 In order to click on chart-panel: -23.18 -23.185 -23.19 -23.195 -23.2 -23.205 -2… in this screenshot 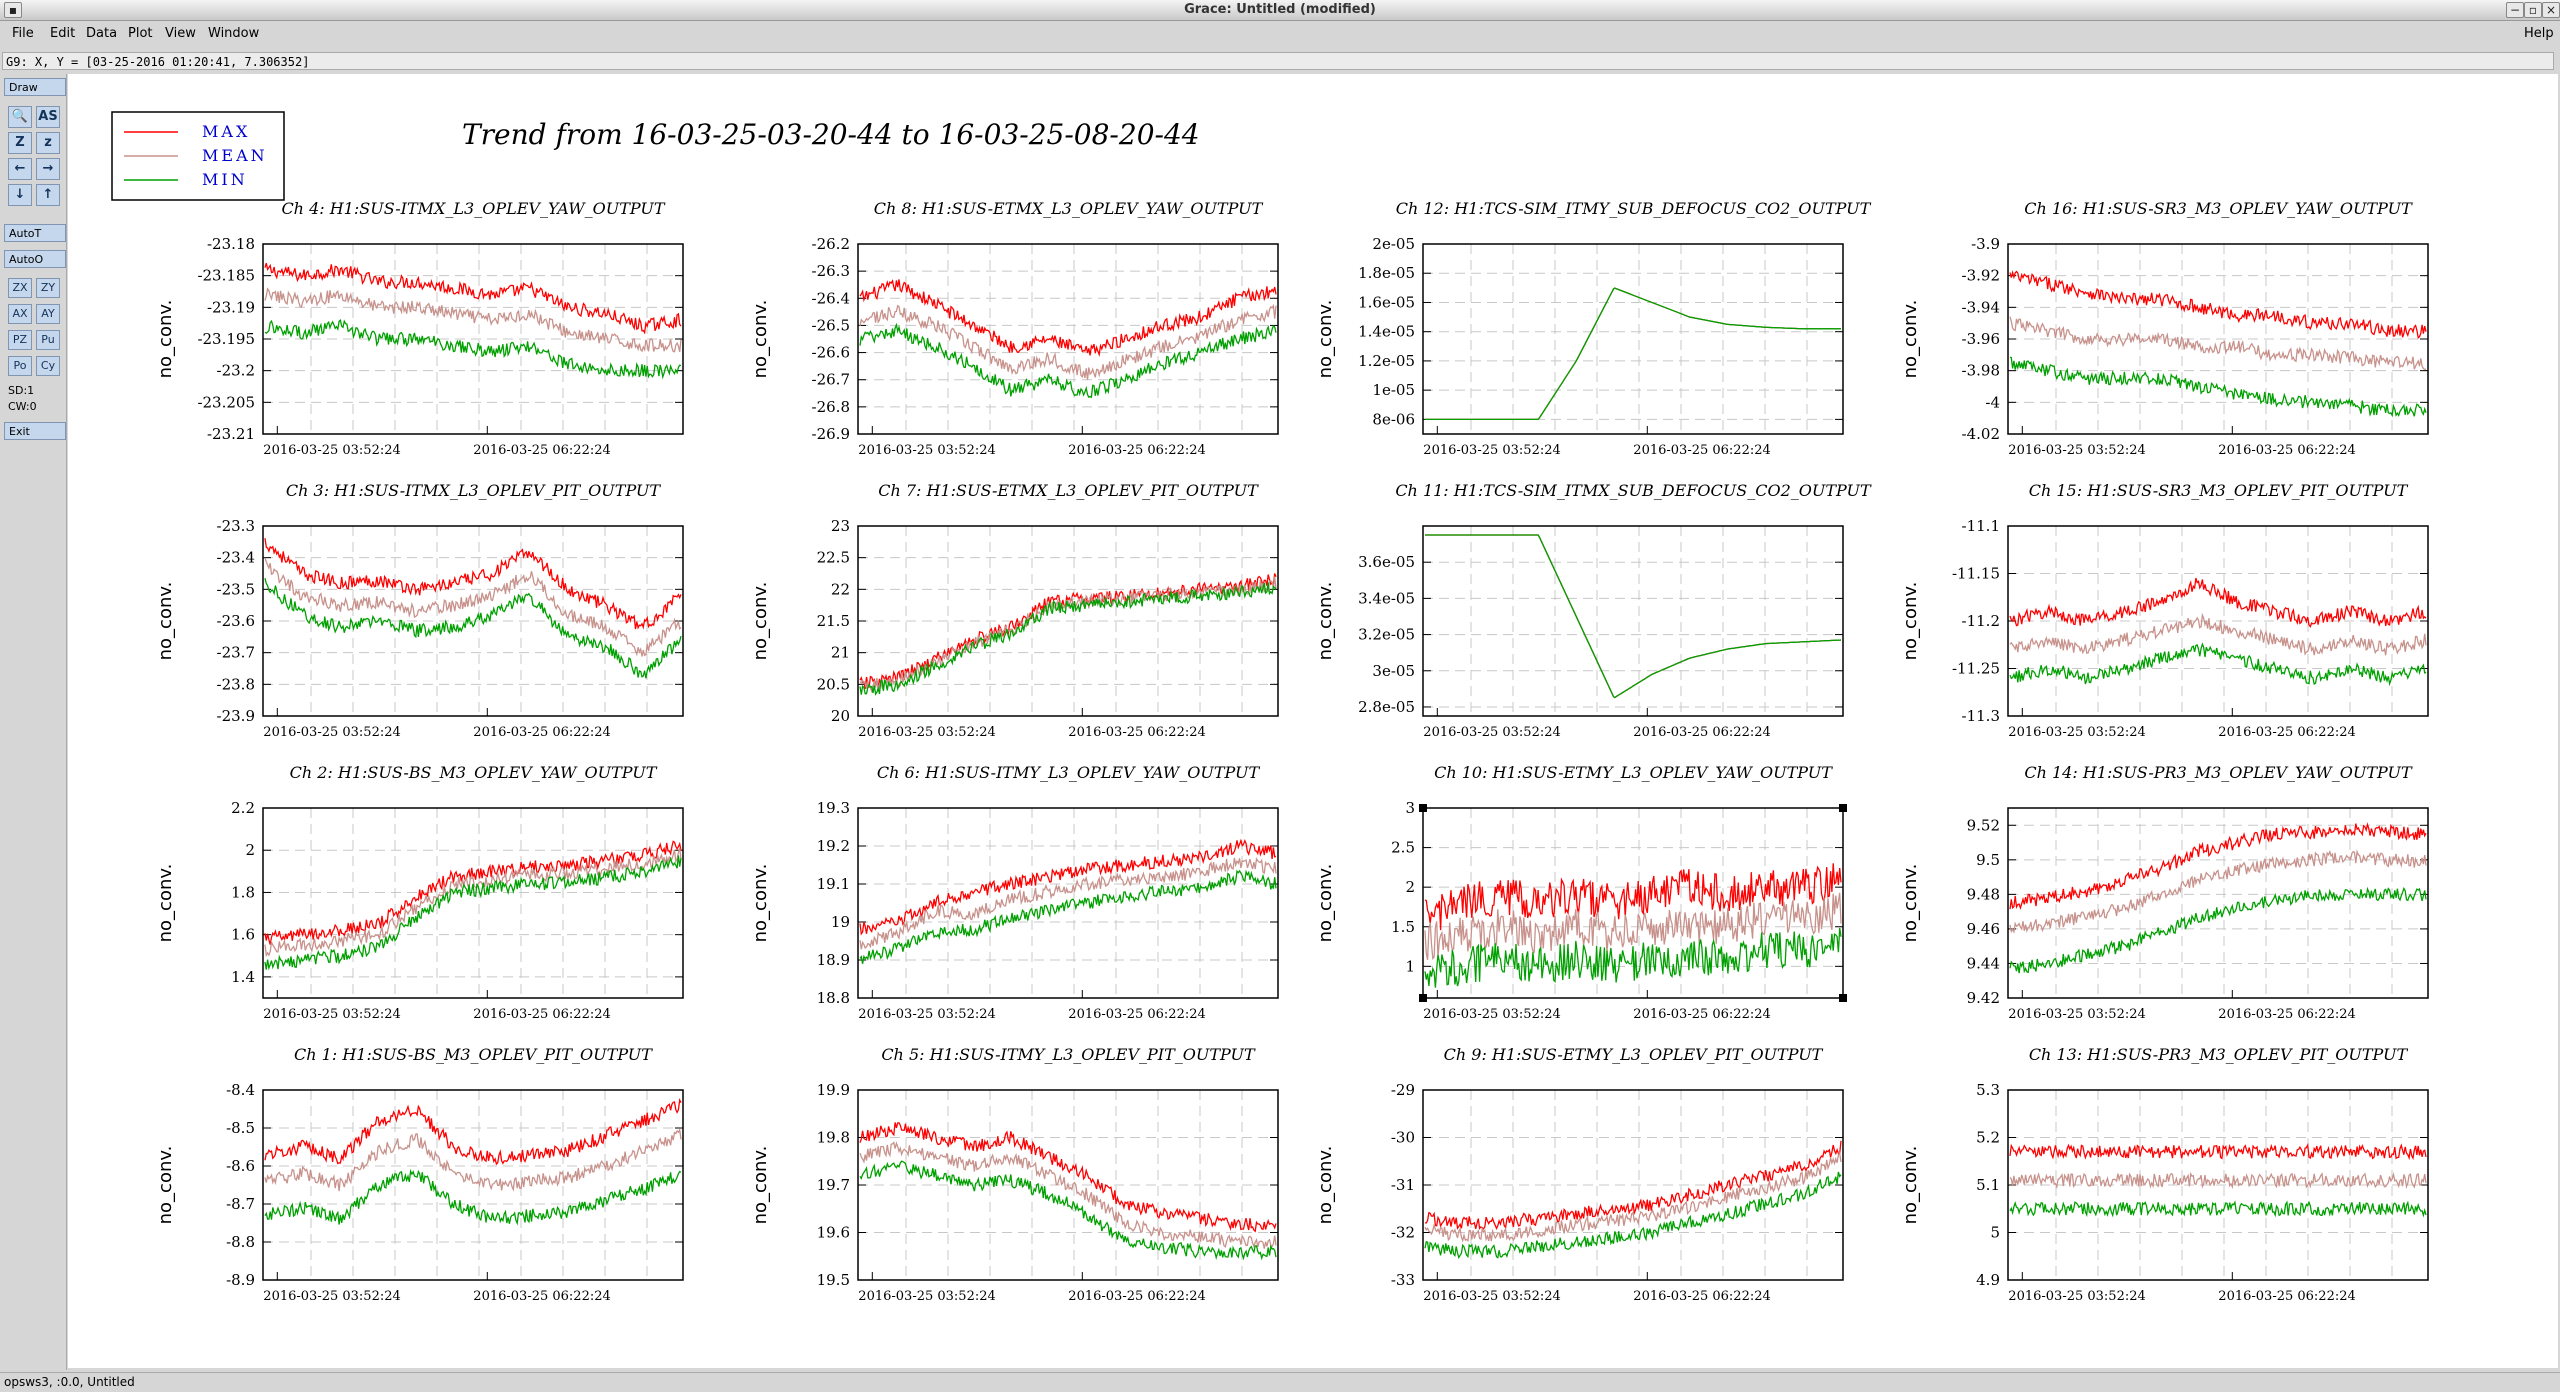, I will do `click(419, 328)`.